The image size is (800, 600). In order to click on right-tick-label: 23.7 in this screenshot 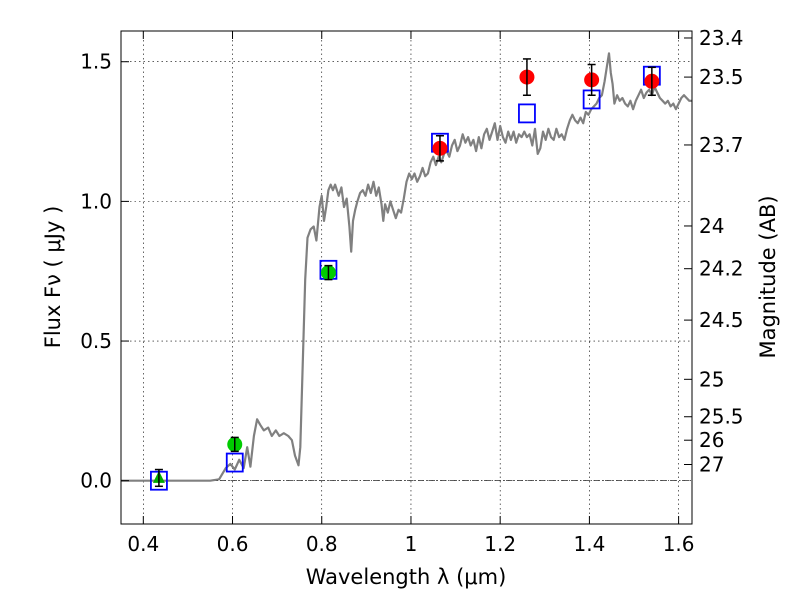, I will do `click(721, 145)`.